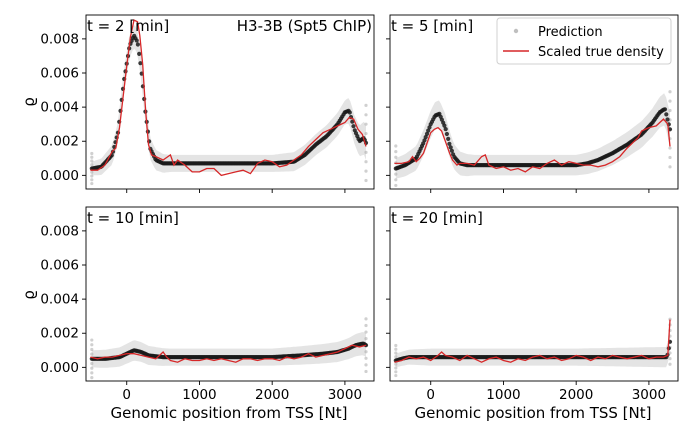 The height and width of the screenshot is (432, 691). I want to click on x-axis-label-right: Genomic position from TSS [Nt], so click(533, 413).